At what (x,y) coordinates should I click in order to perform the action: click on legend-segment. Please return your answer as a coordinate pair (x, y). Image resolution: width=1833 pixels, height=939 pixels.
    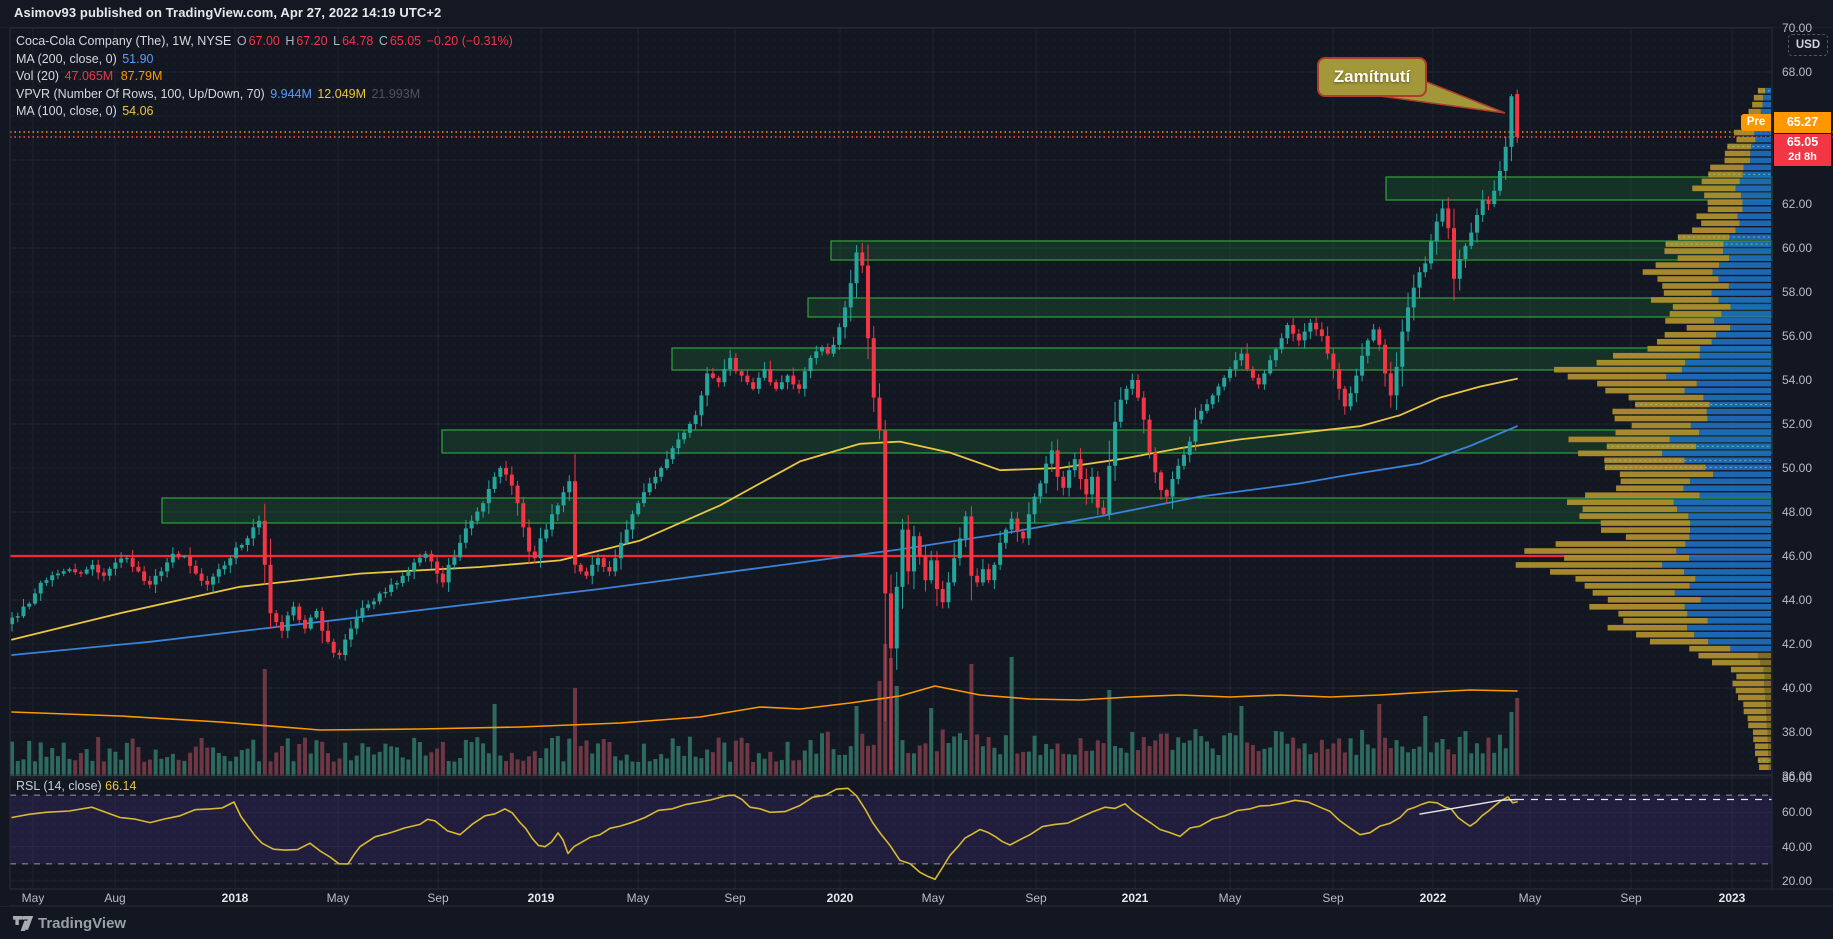
    Looking at the image, I should click on (116, 76).